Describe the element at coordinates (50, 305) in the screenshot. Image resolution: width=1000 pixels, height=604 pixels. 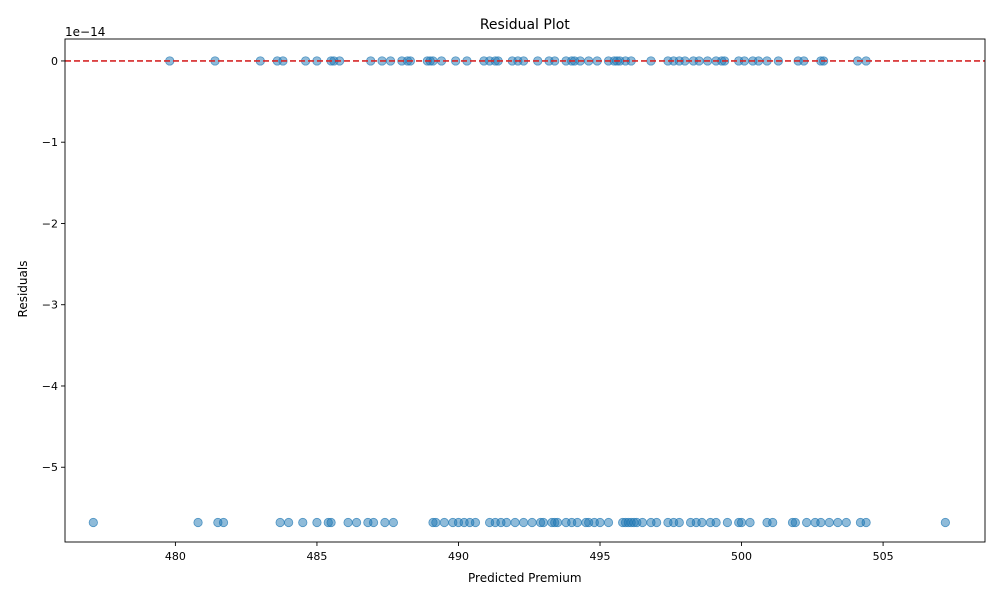
I see `y-tick-label: −3` at that location.